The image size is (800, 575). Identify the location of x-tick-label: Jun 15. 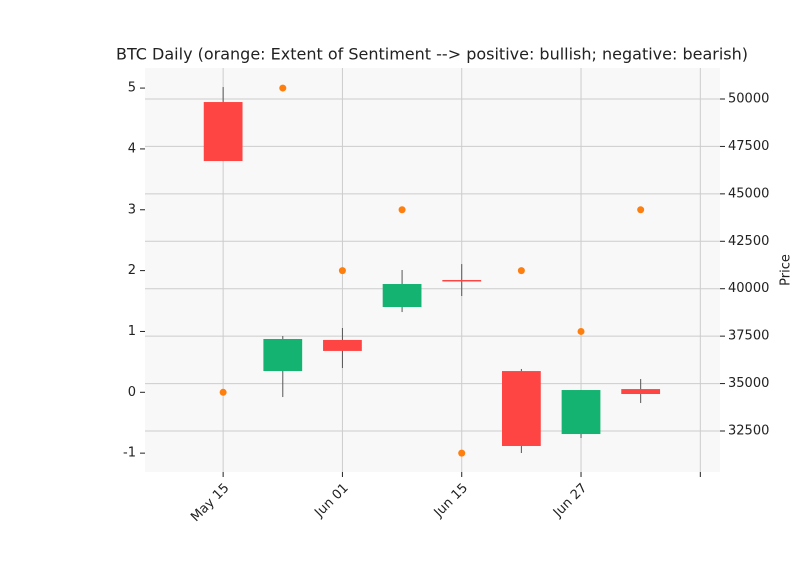
(451, 501).